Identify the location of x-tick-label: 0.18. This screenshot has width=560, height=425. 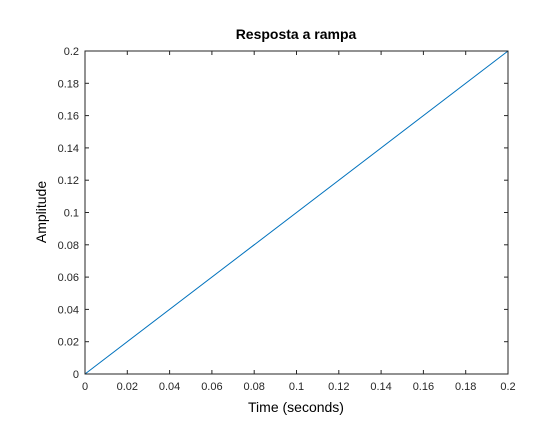
(465, 387).